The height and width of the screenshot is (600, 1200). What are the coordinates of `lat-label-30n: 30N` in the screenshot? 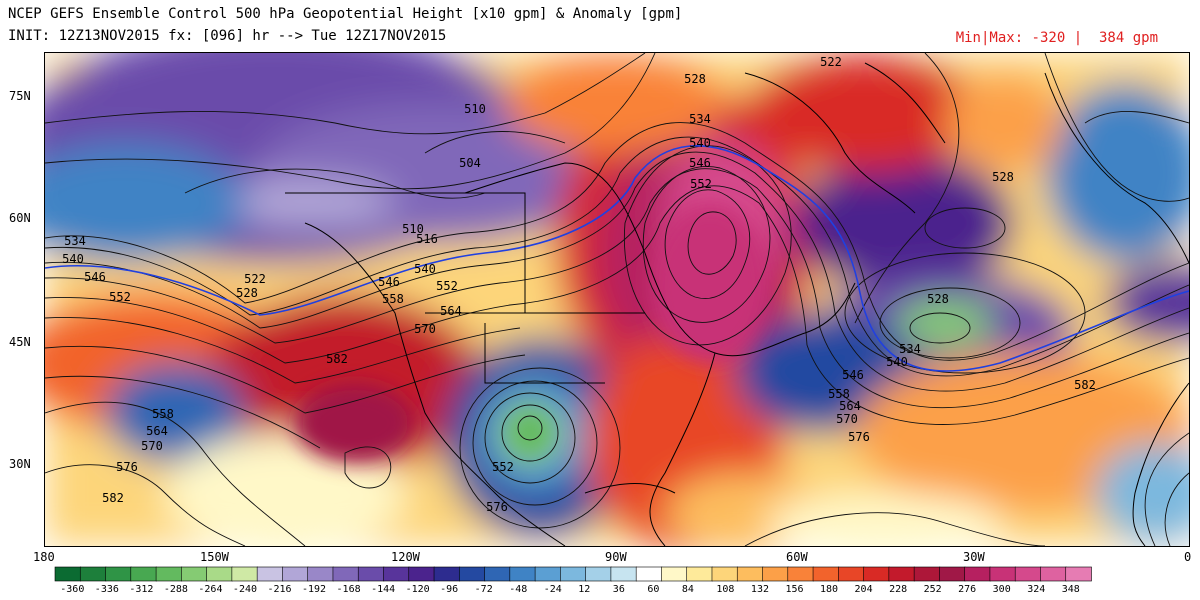 It's located at (20, 464).